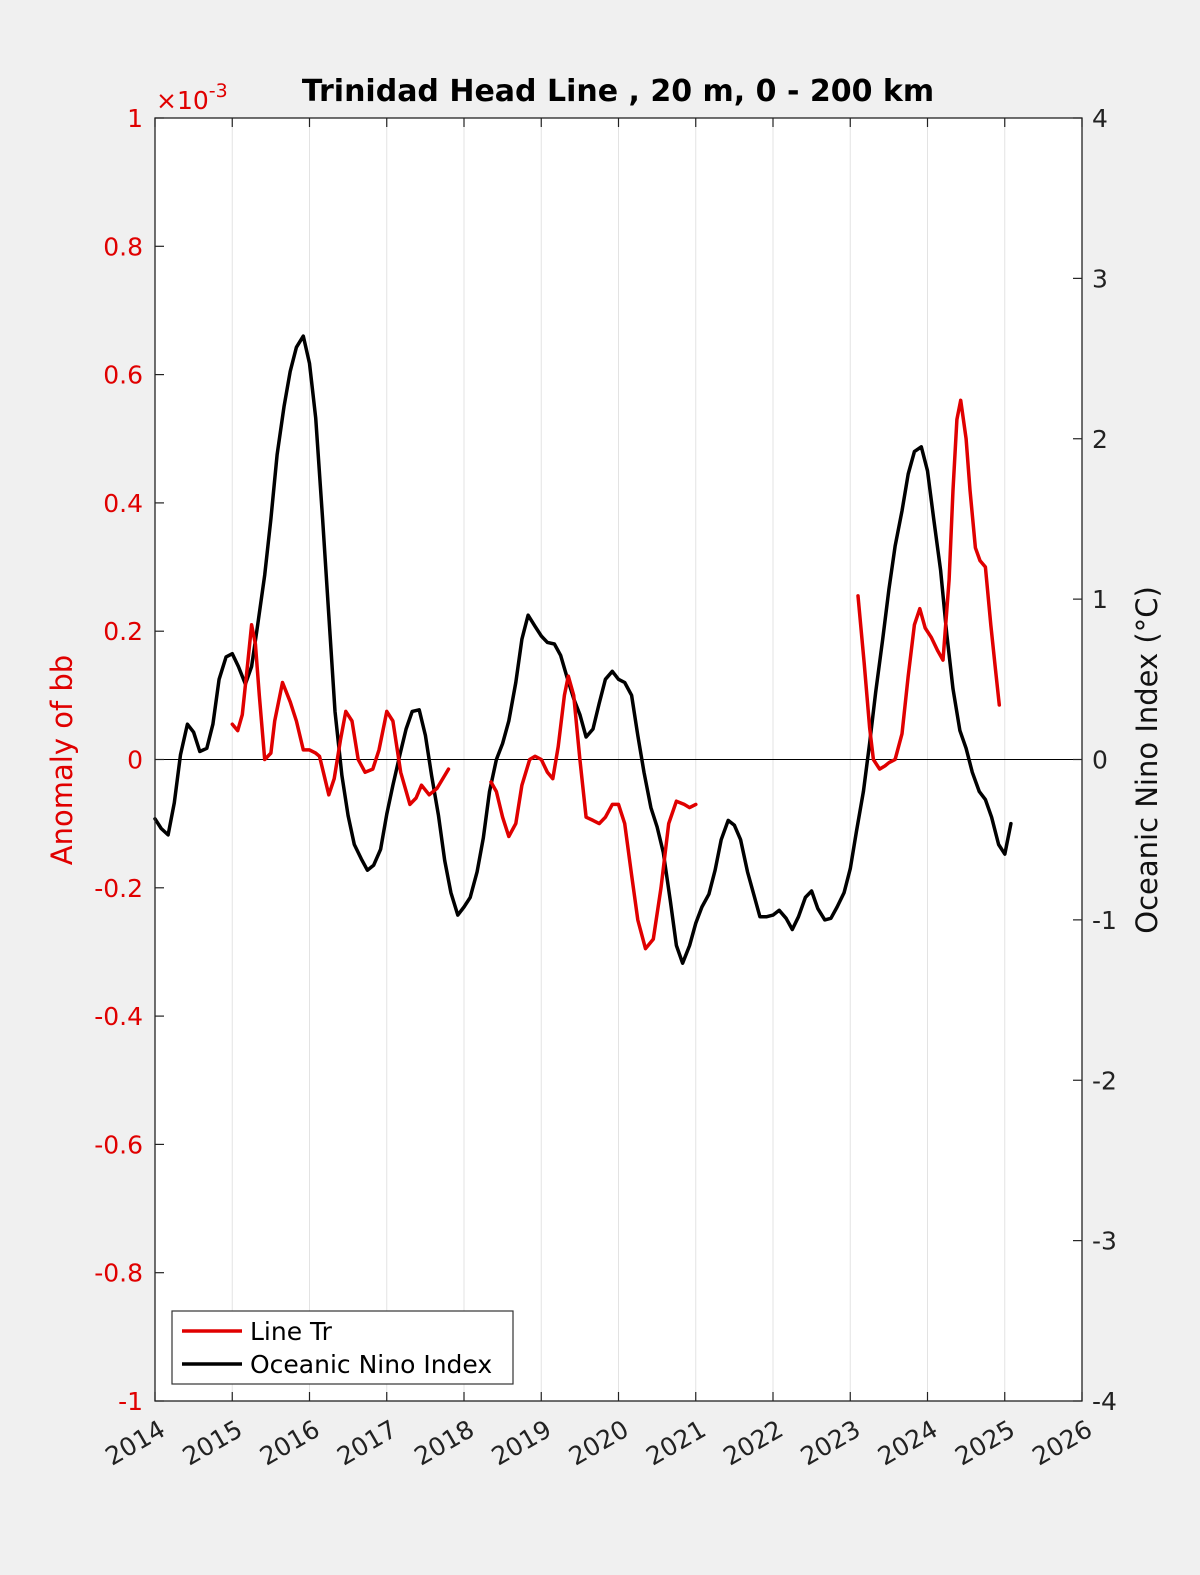  Describe the element at coordinates (1100, 760) in the screenshot. I see `y-right-tick-label-0: 0` at that location.